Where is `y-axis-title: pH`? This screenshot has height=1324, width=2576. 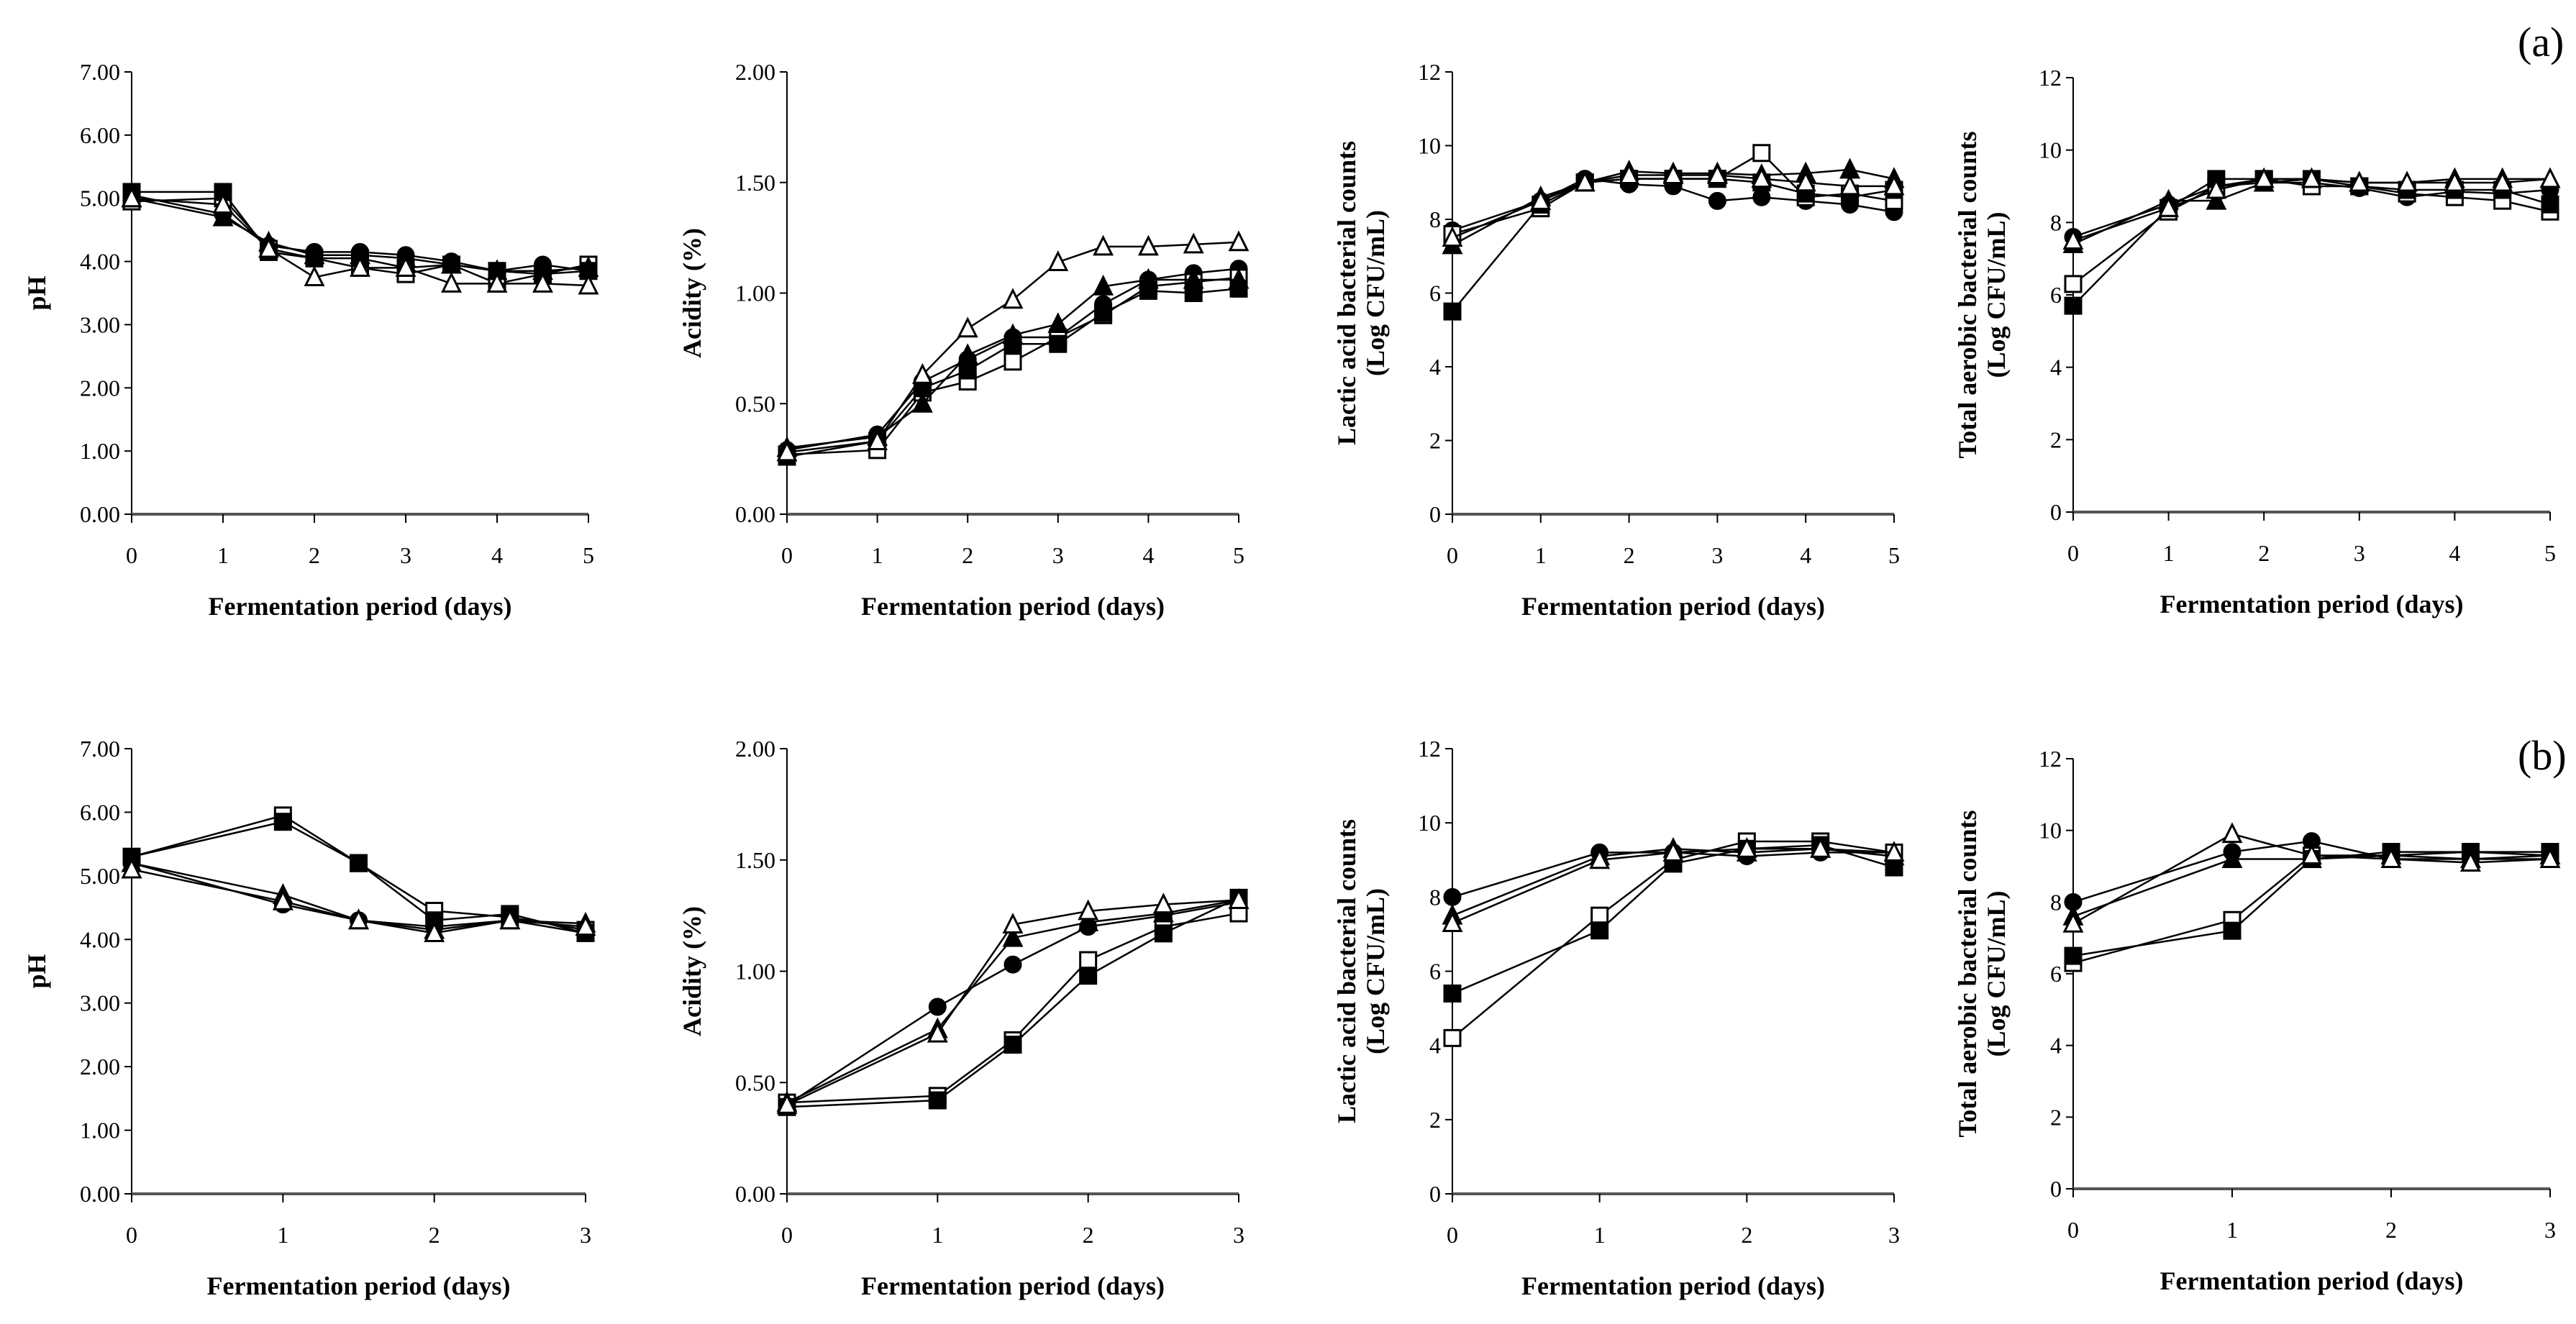
y-axis-title: pH is located at coordinates (36, 292).